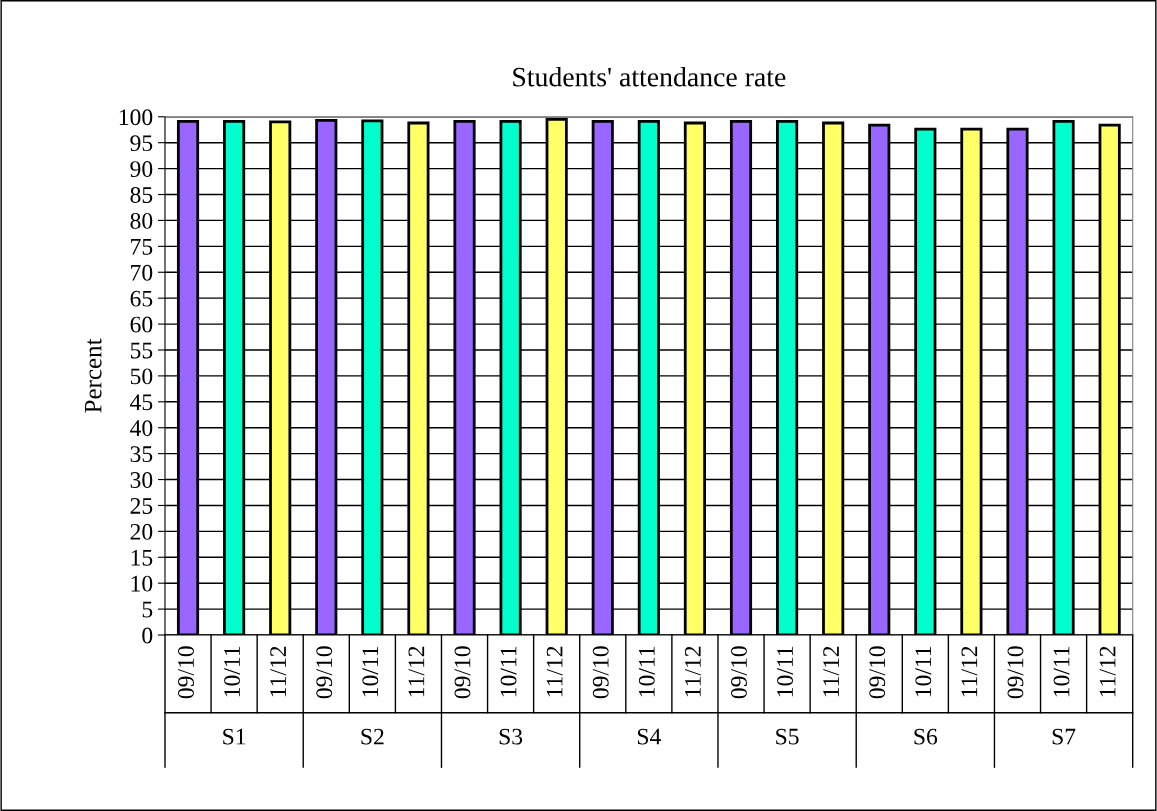 Image resolution: width=1157 pixels, height=811 pixels. Describe the element at coordinates (234, 736) in the screenshot. I see `text: S1` at that location.